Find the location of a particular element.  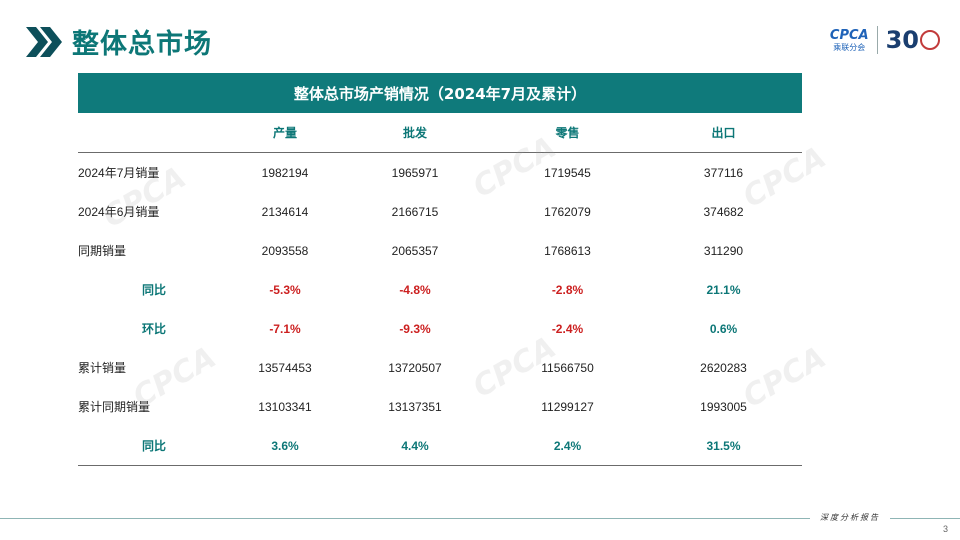

header-cell: 产量 is located at coordinates (285, 133).